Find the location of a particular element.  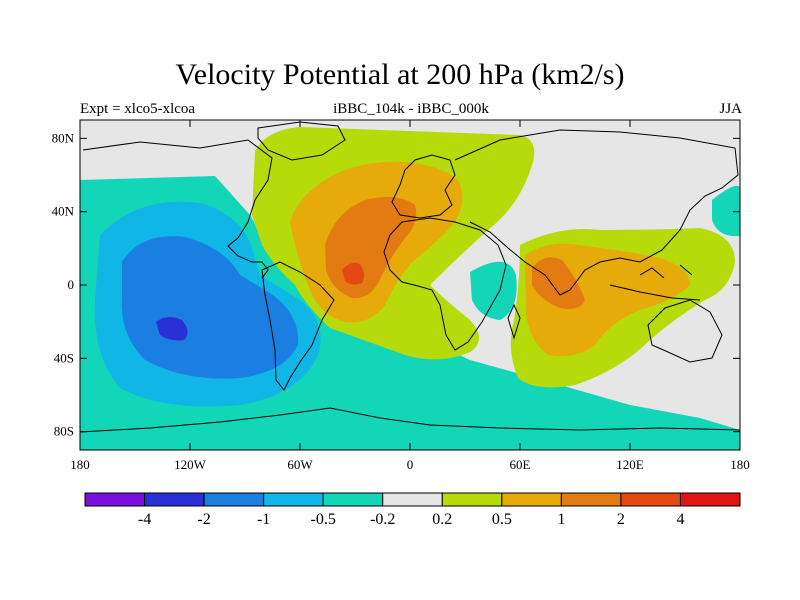

x-tick-label: 60E is located at coordinates (520, 464).